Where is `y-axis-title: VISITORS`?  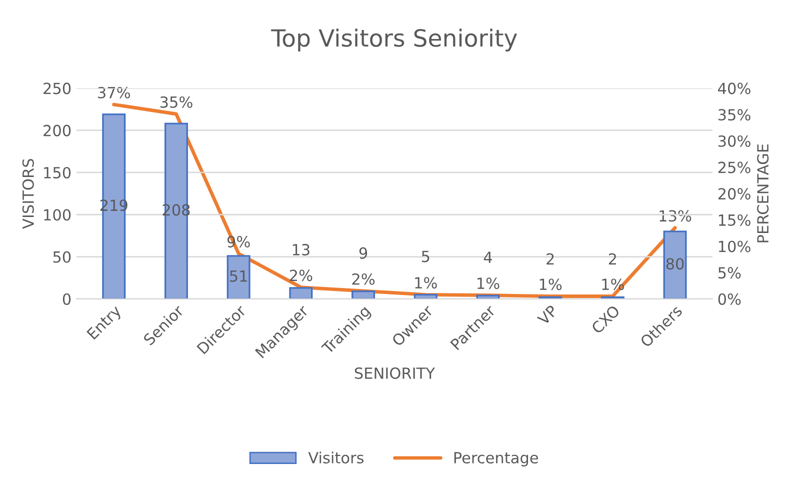 y-axis-title: VISITORS is located at coordinates (28, 193).